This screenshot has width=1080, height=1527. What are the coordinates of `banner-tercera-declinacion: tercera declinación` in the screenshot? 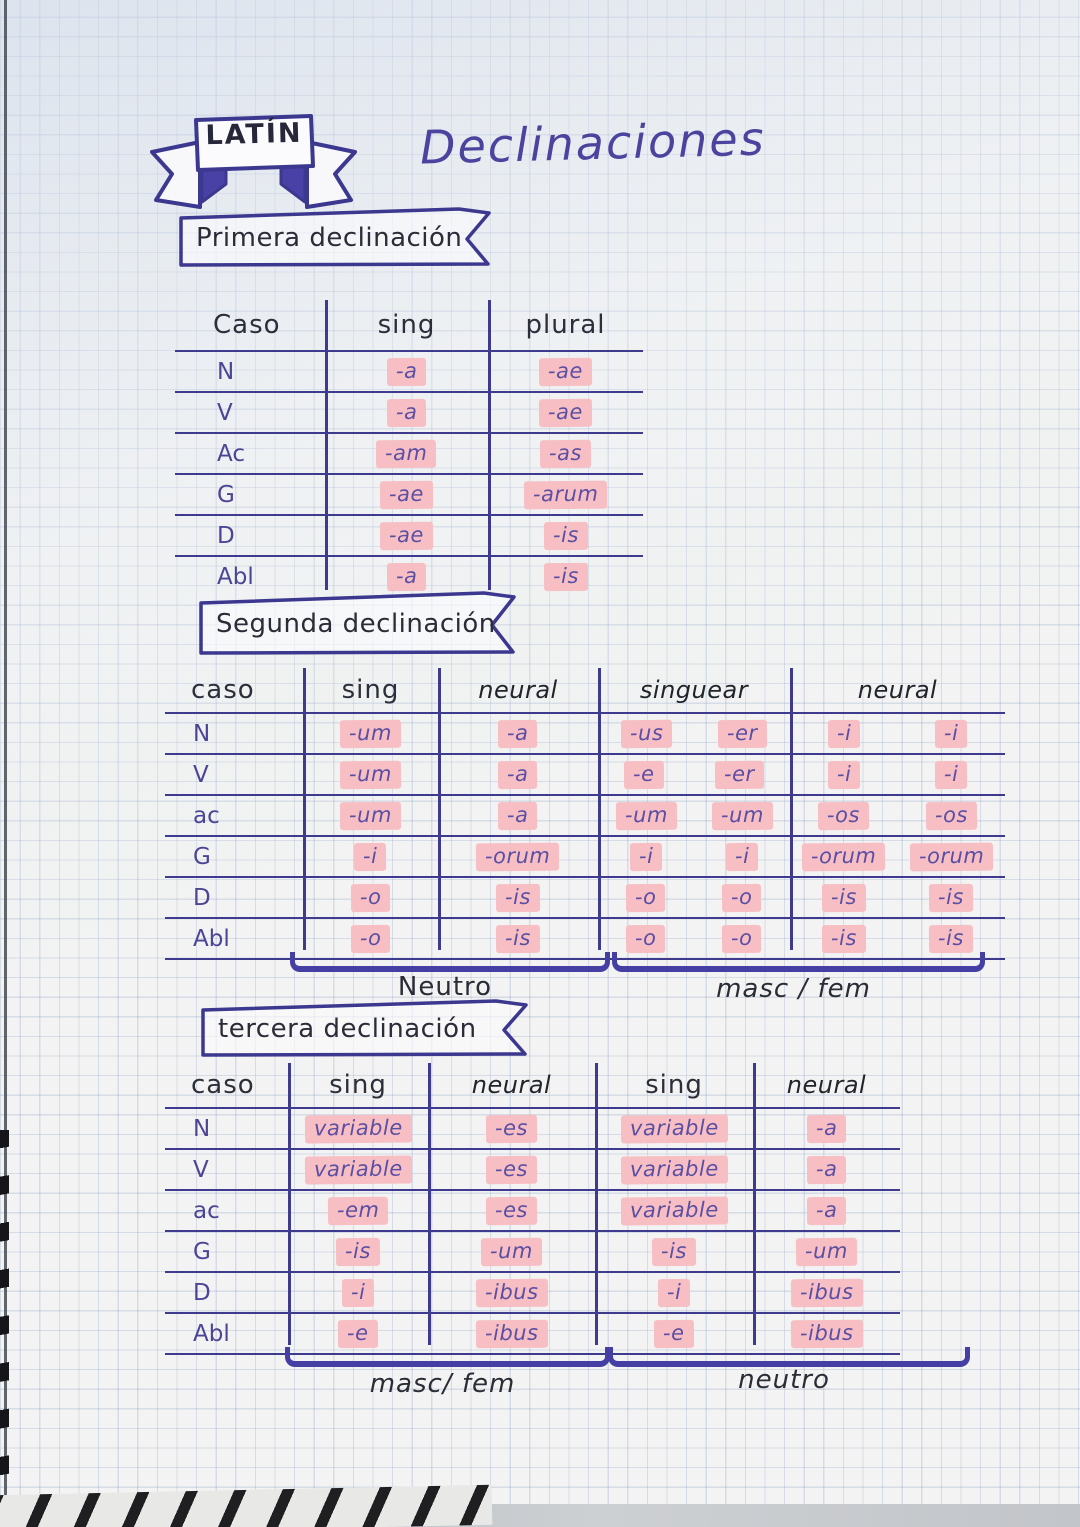 It's located at (365, 1029).